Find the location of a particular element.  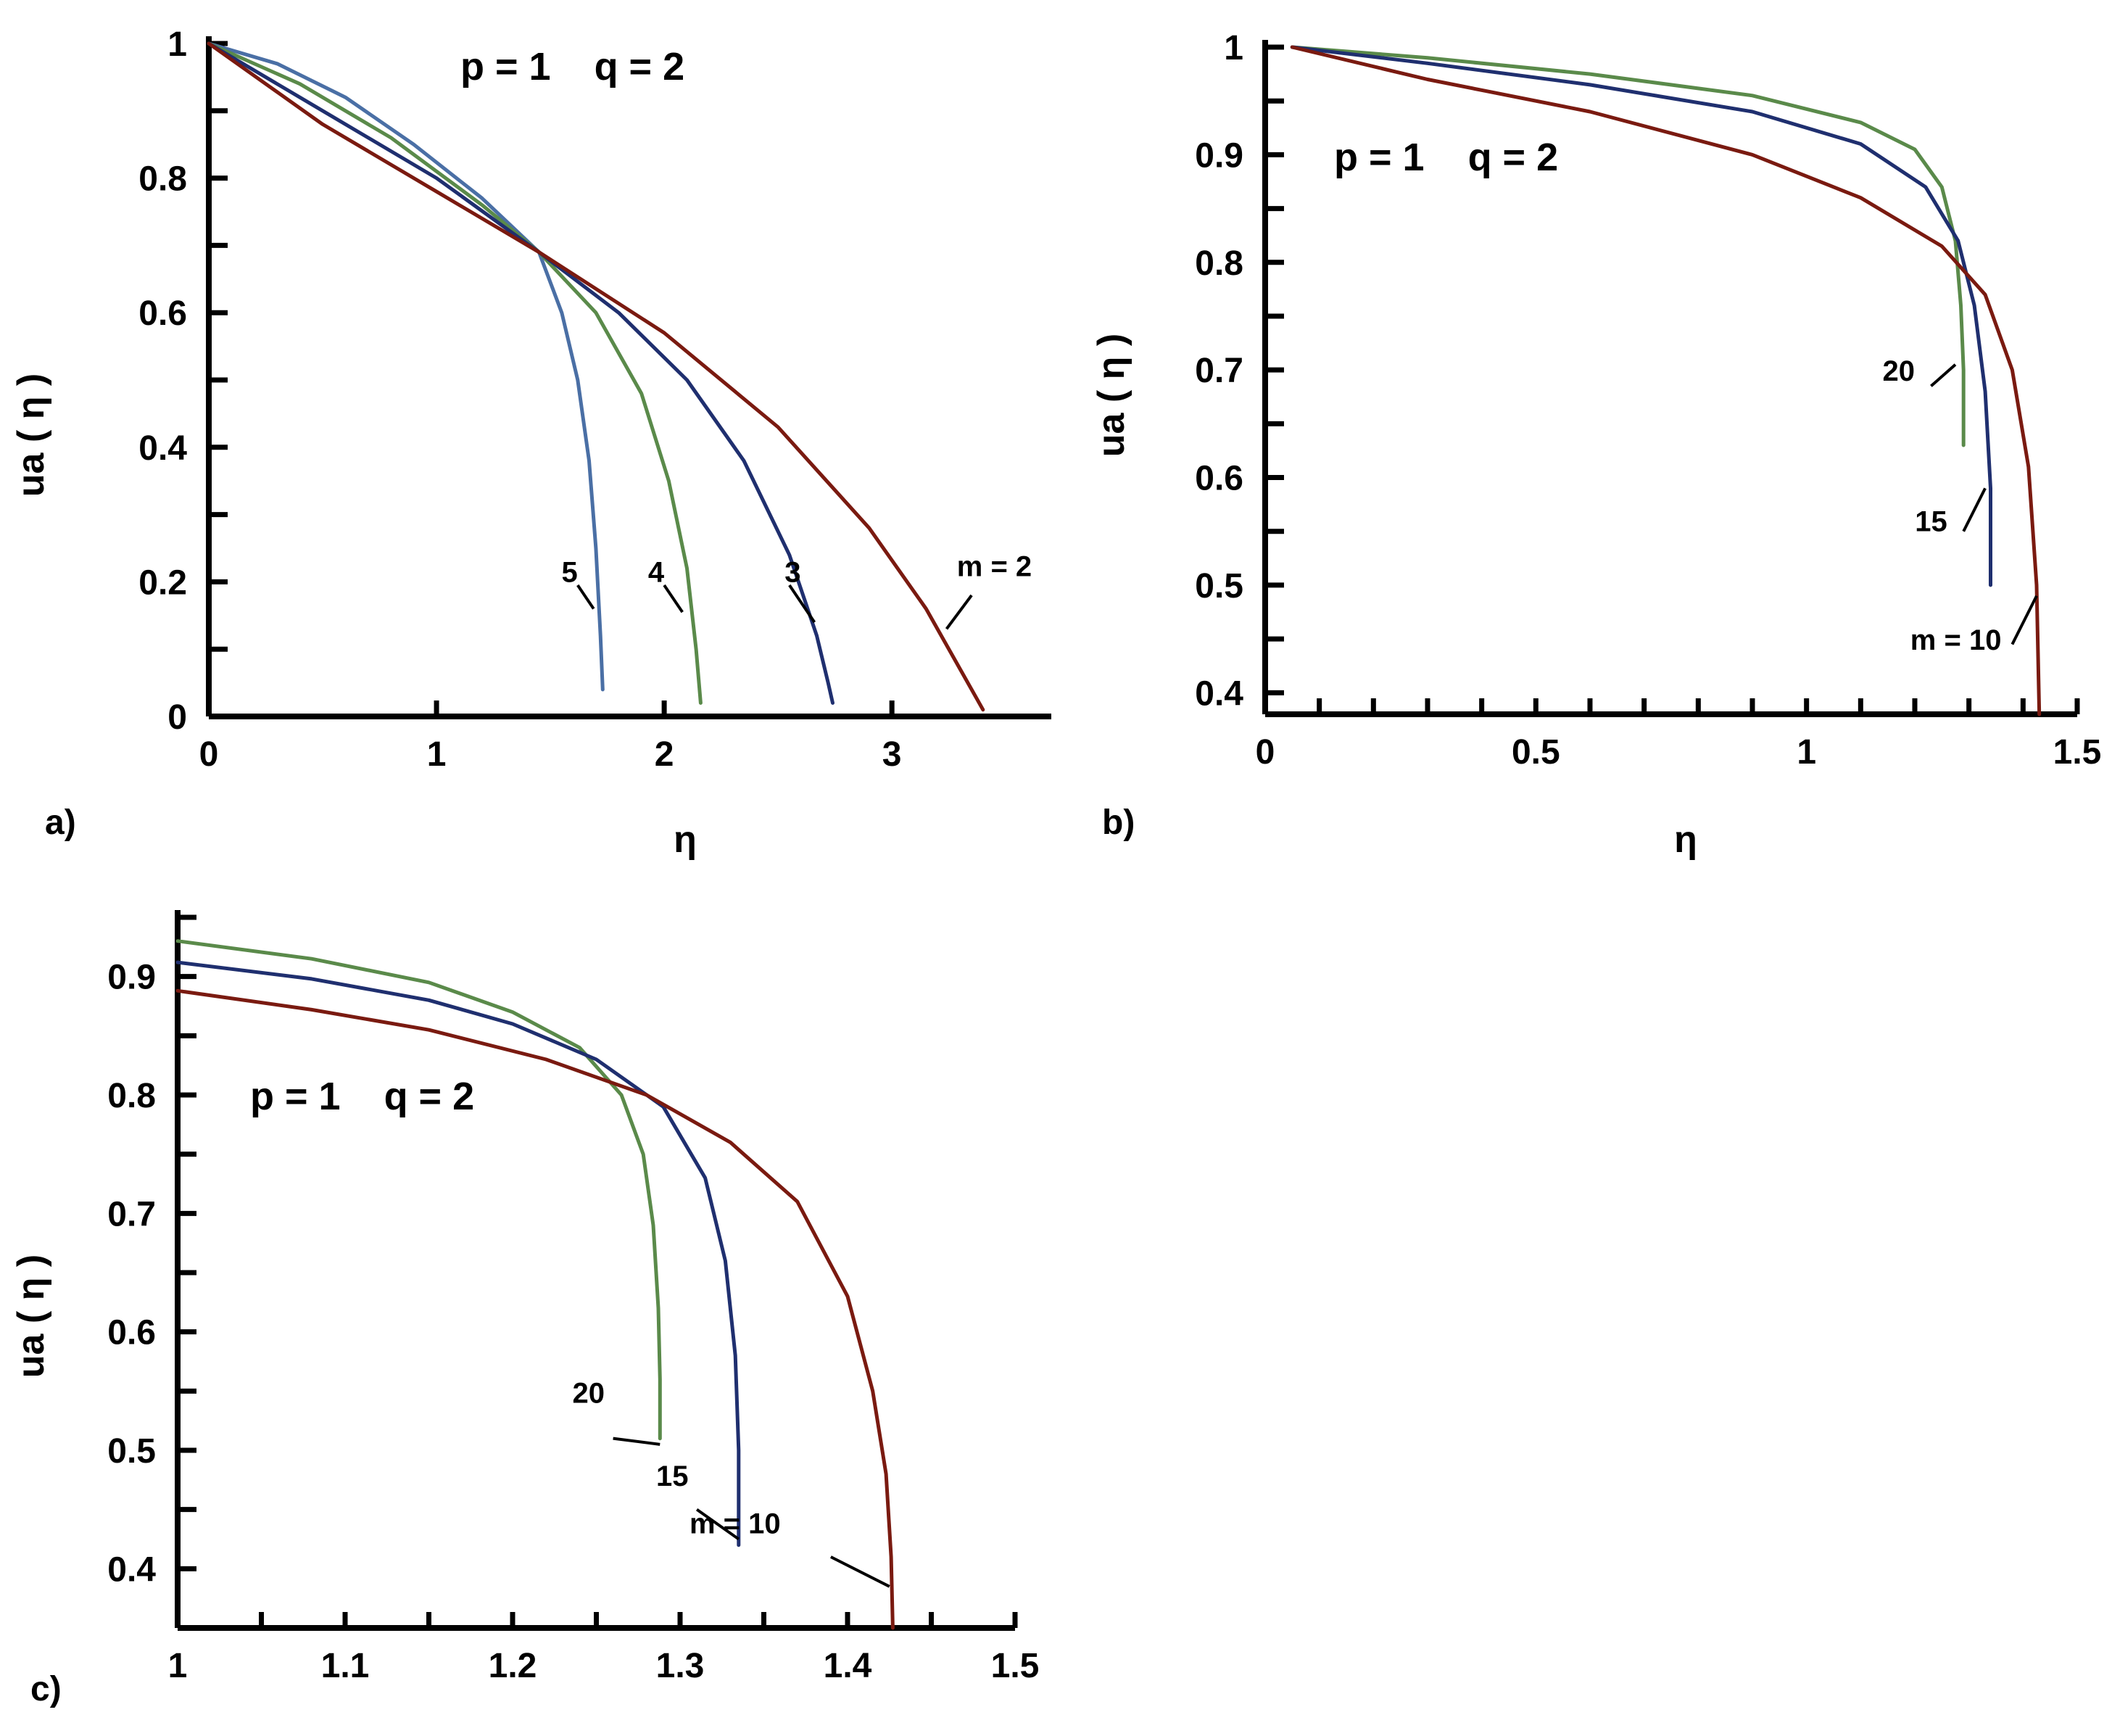

x-tick-label: 0.5 is located at coordinates (1536, 753).